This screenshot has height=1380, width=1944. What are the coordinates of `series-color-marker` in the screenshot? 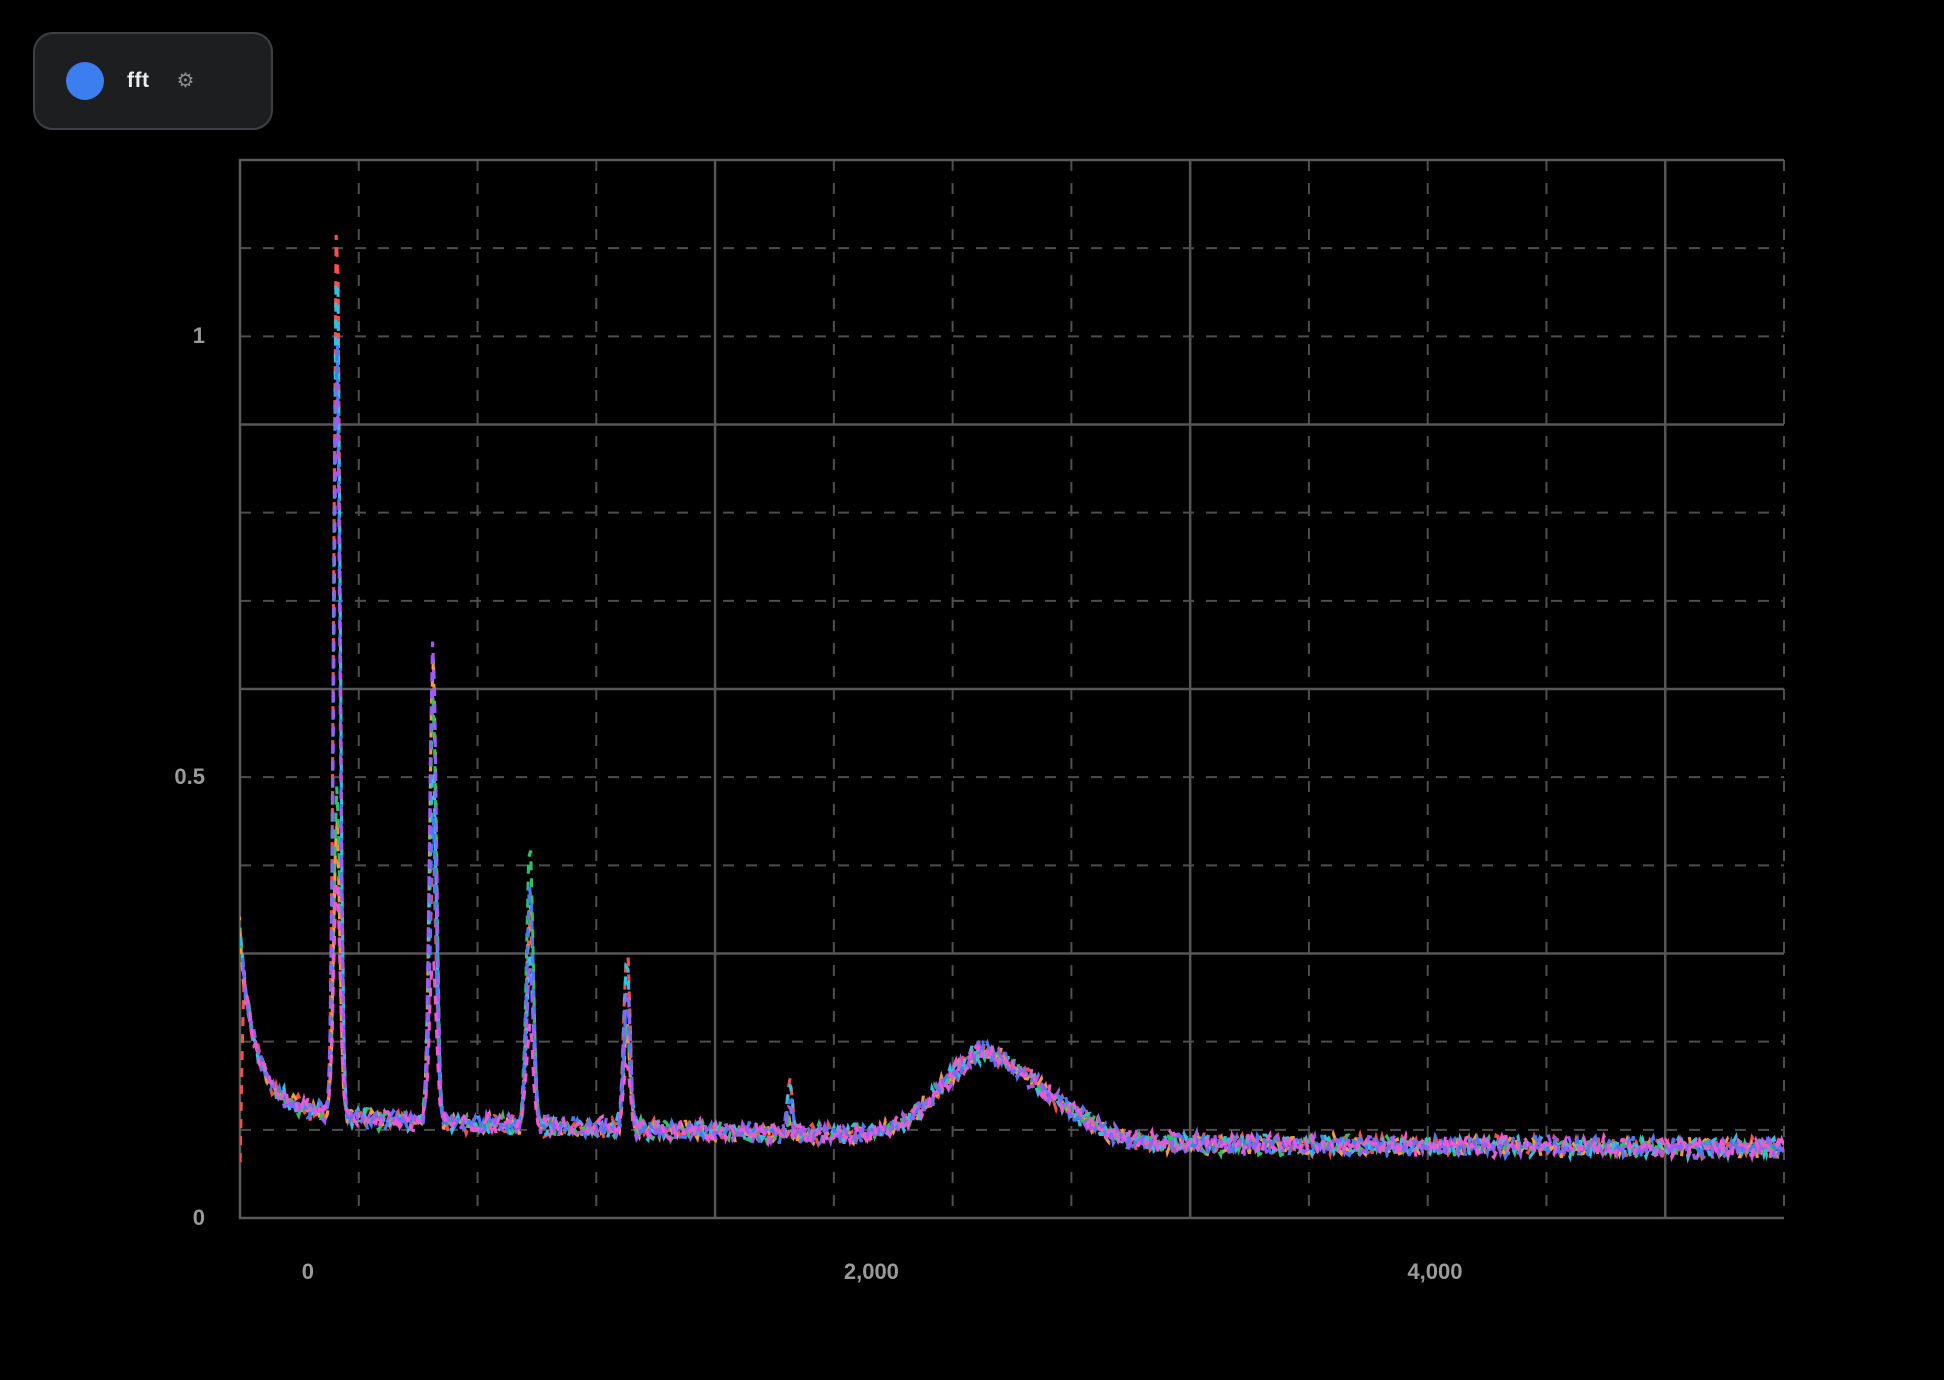 It's located at (85, 81).